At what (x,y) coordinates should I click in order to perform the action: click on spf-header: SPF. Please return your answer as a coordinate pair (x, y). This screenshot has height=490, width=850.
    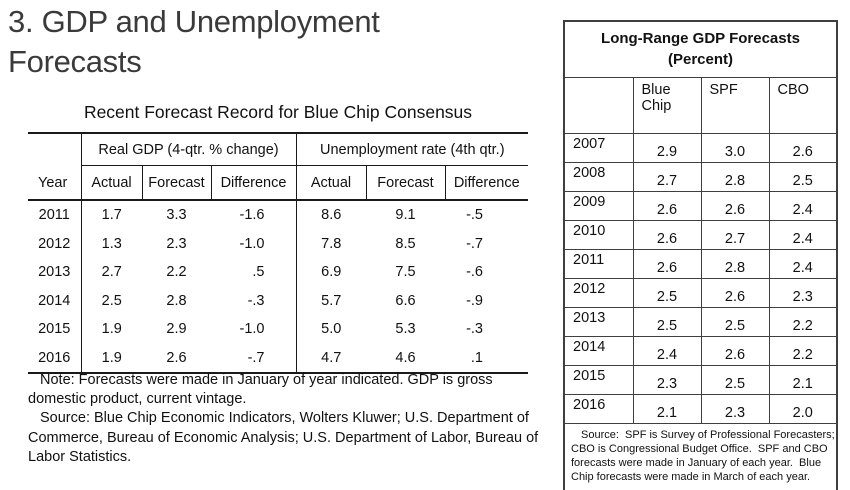
    Looking at the image, I should click on (735, 105).